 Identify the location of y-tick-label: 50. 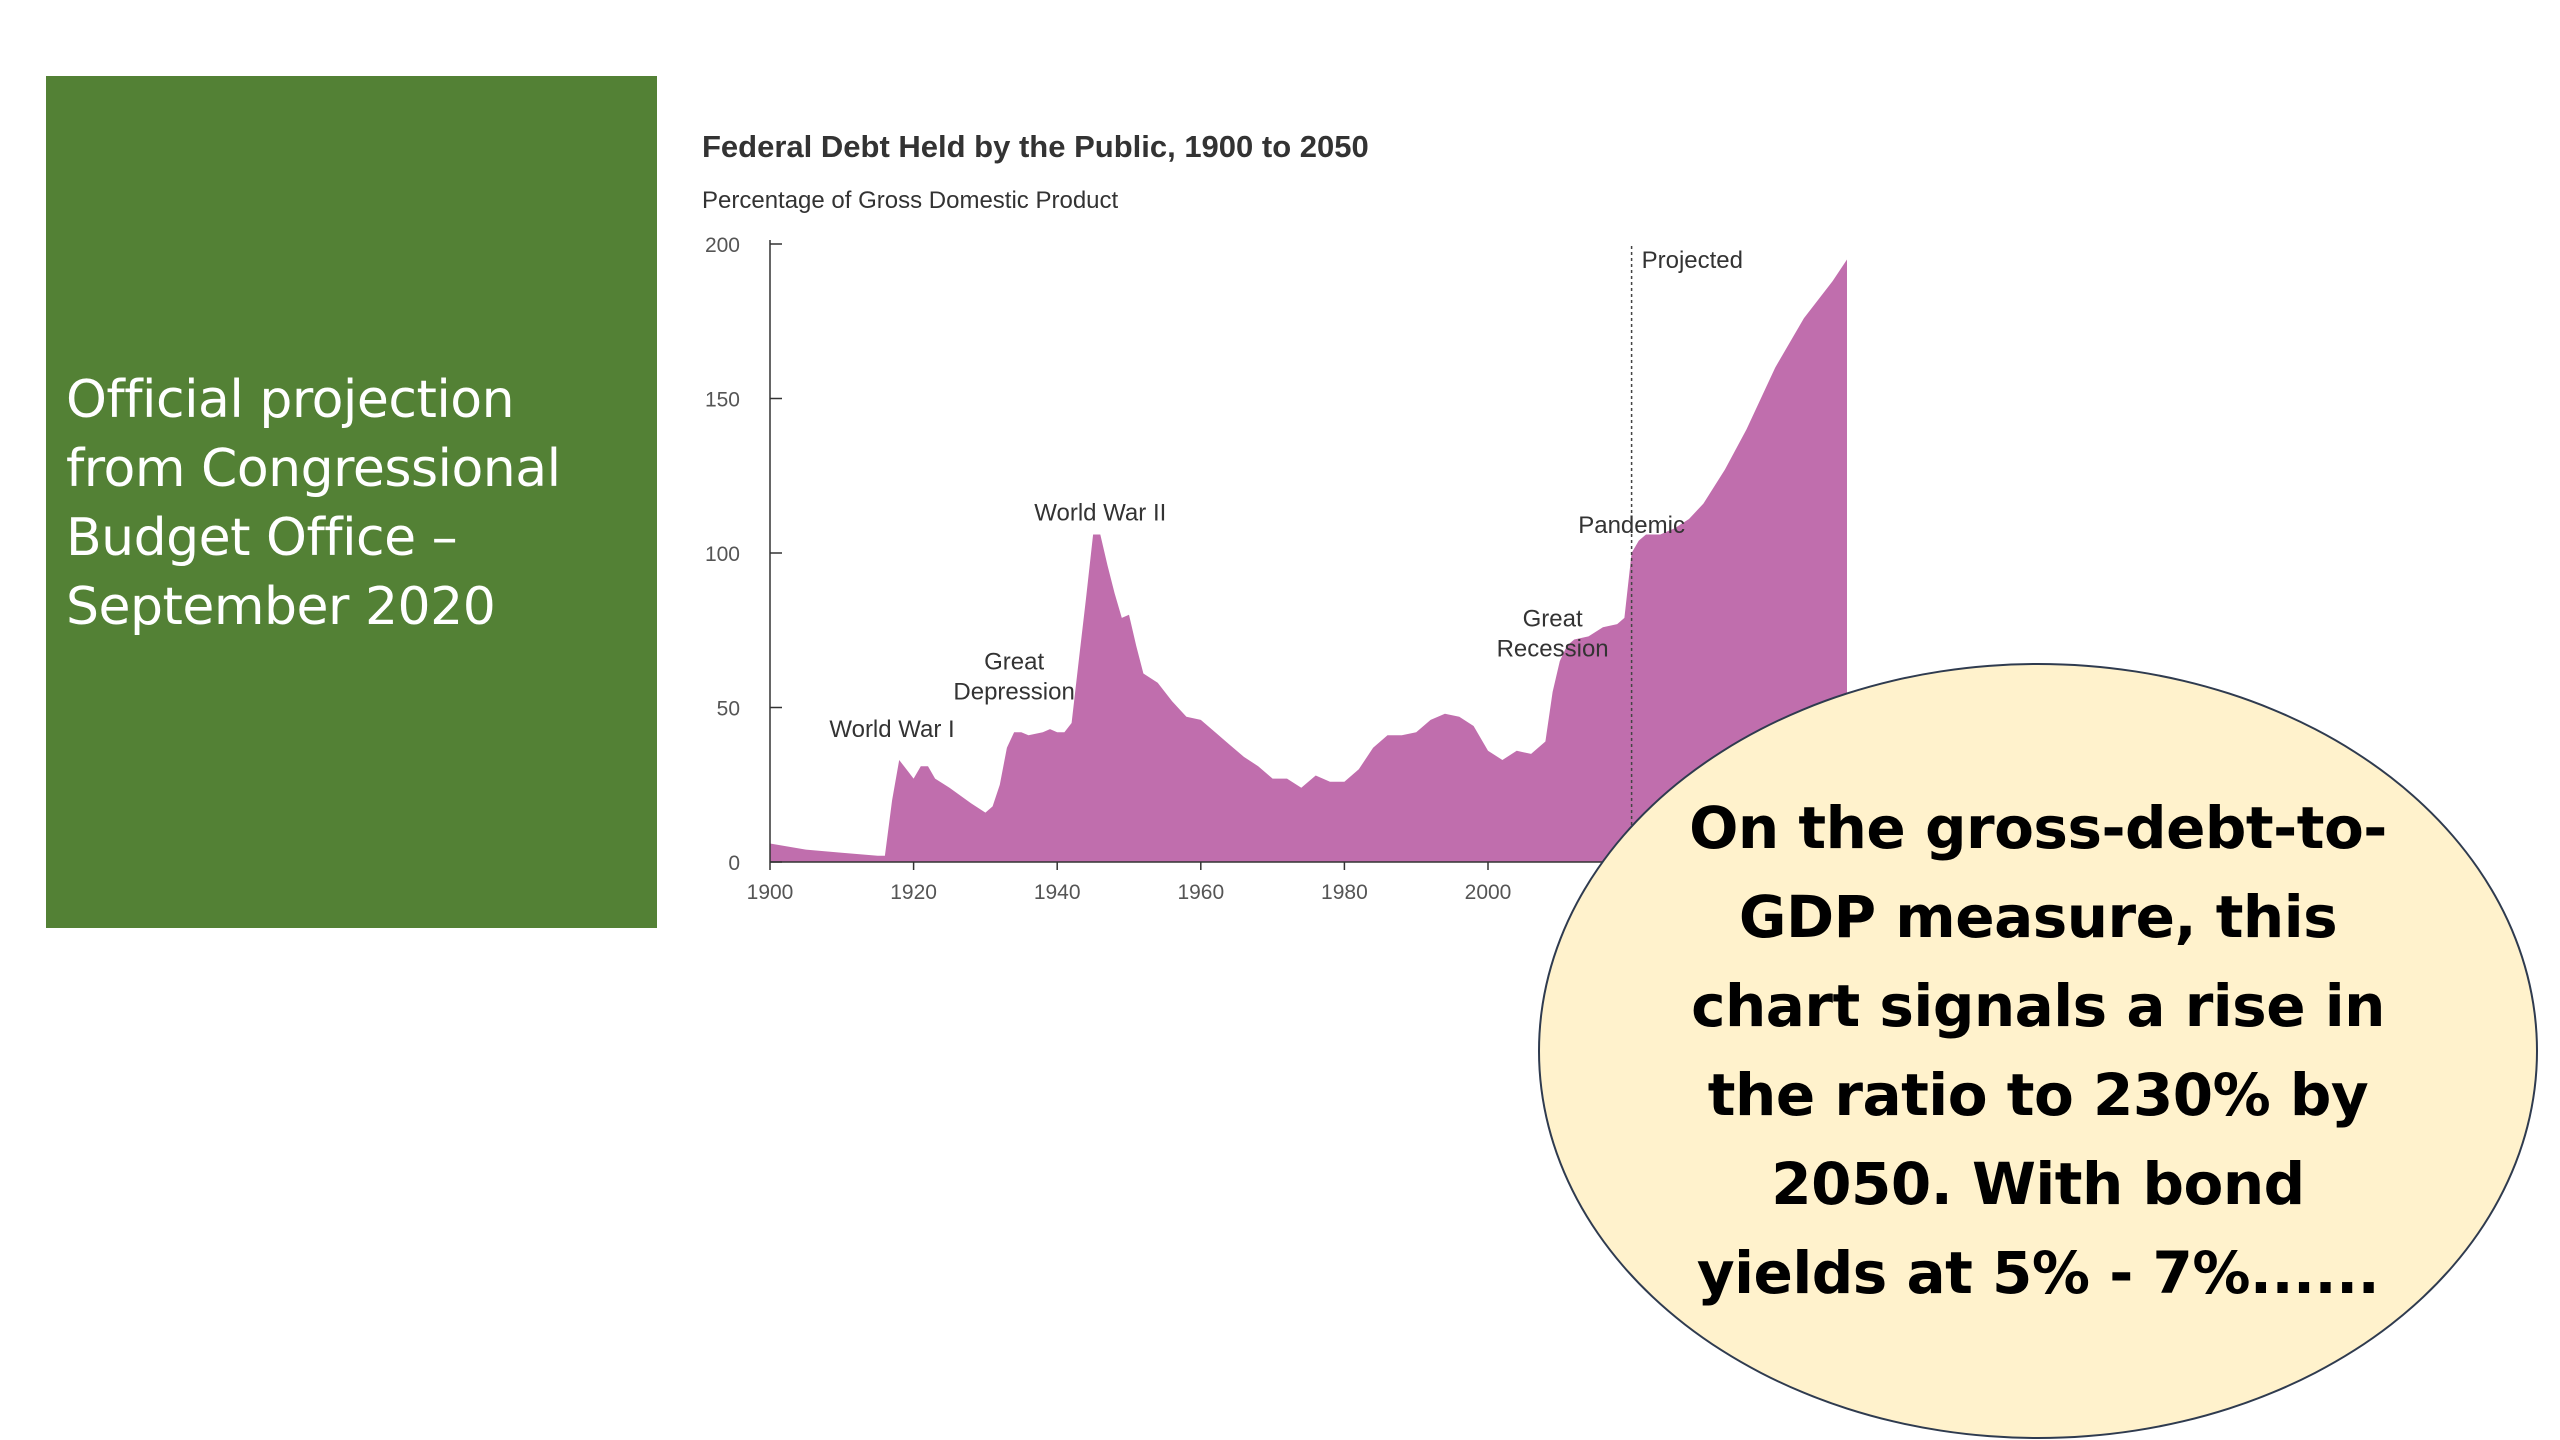
(728, 709).